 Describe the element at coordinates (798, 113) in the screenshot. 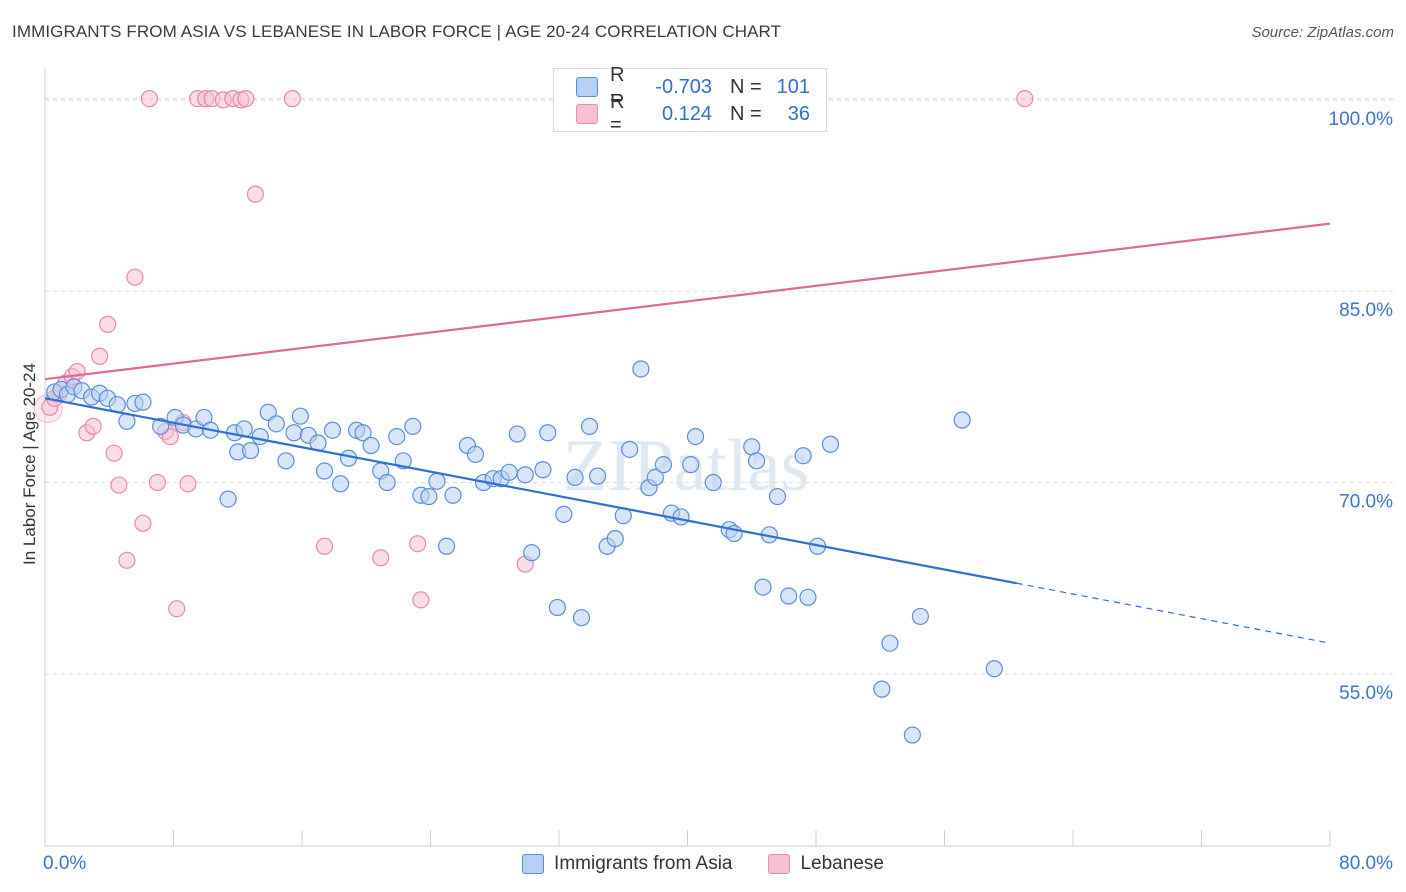

I see `legend-n-value: 36` at that location.